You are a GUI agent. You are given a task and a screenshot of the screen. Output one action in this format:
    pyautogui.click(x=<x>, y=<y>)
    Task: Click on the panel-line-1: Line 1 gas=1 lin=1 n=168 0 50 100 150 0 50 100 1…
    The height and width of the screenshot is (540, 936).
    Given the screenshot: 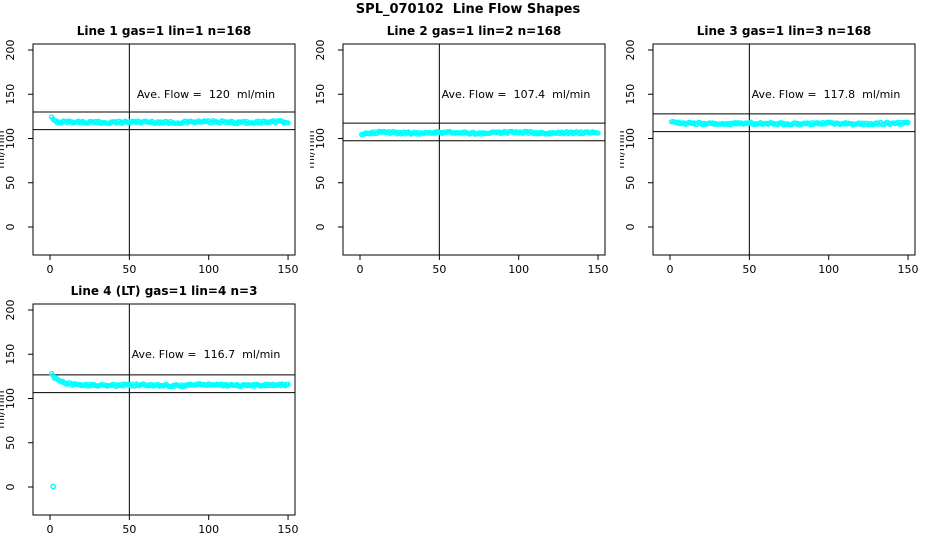 What is the action you would take?
    pyautogui.click(x=149, y=150)
    